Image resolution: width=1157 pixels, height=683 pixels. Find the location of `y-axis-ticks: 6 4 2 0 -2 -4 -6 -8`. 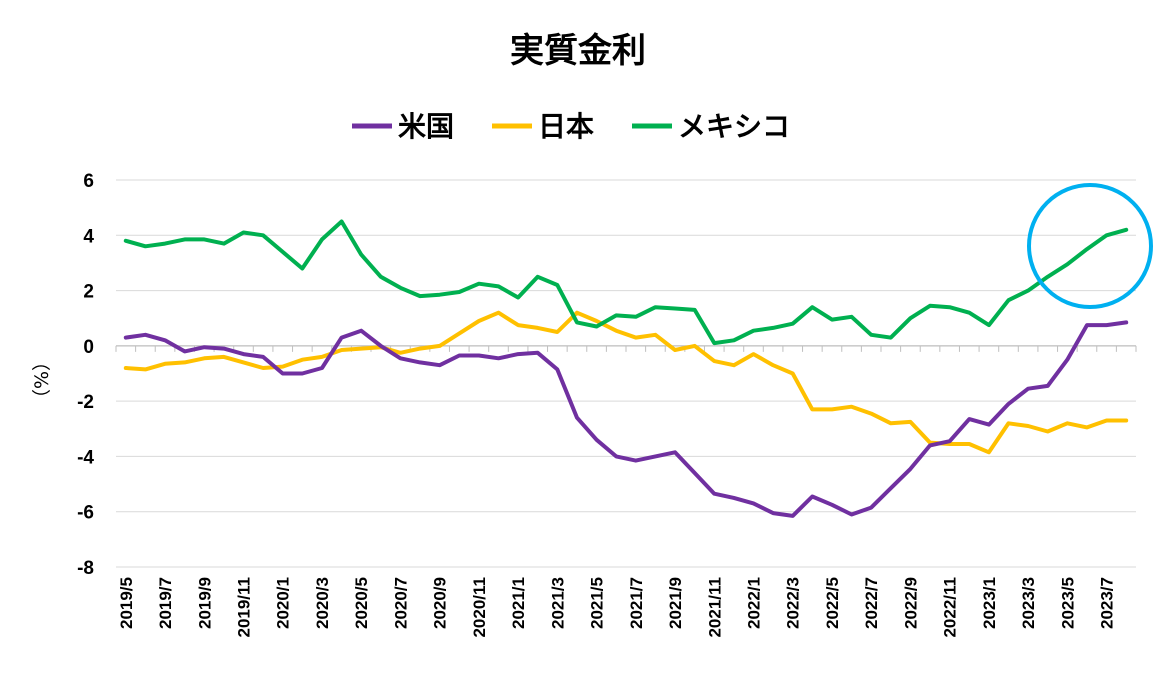

y-axis-ticks: 6 4 2 0 -2 -4 -6 -8 is located at coordinates (85, 375).